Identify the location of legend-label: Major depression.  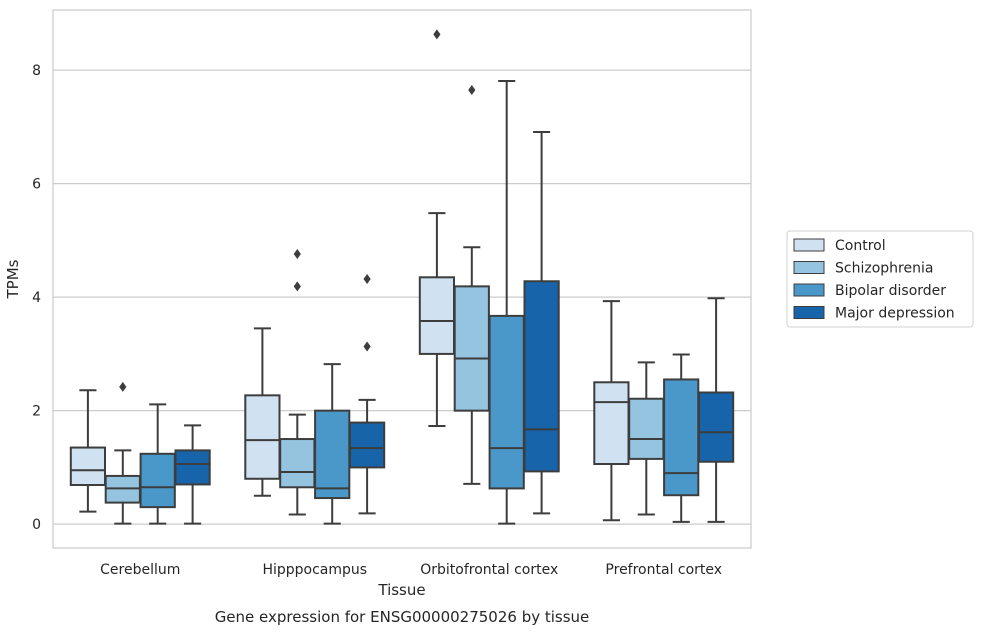
(895, 314).